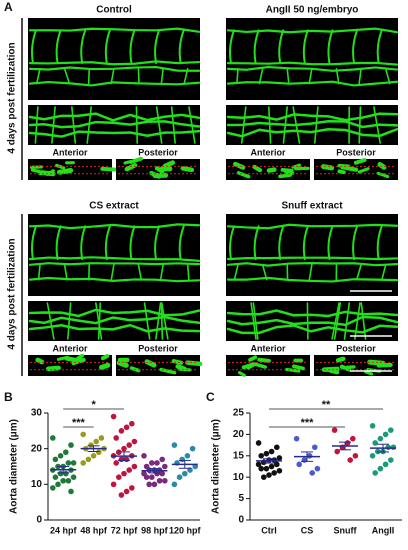 The image size is (408, 550). I want to click on condition-title: CS extract, so click(114, 206).